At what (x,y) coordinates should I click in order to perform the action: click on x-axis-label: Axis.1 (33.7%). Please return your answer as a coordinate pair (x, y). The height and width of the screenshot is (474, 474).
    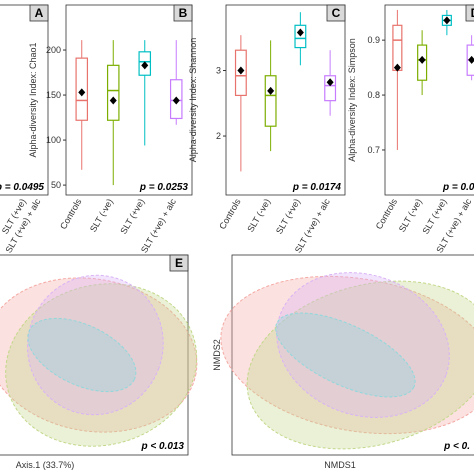
    Looking at the image, I should click on (45, 465).